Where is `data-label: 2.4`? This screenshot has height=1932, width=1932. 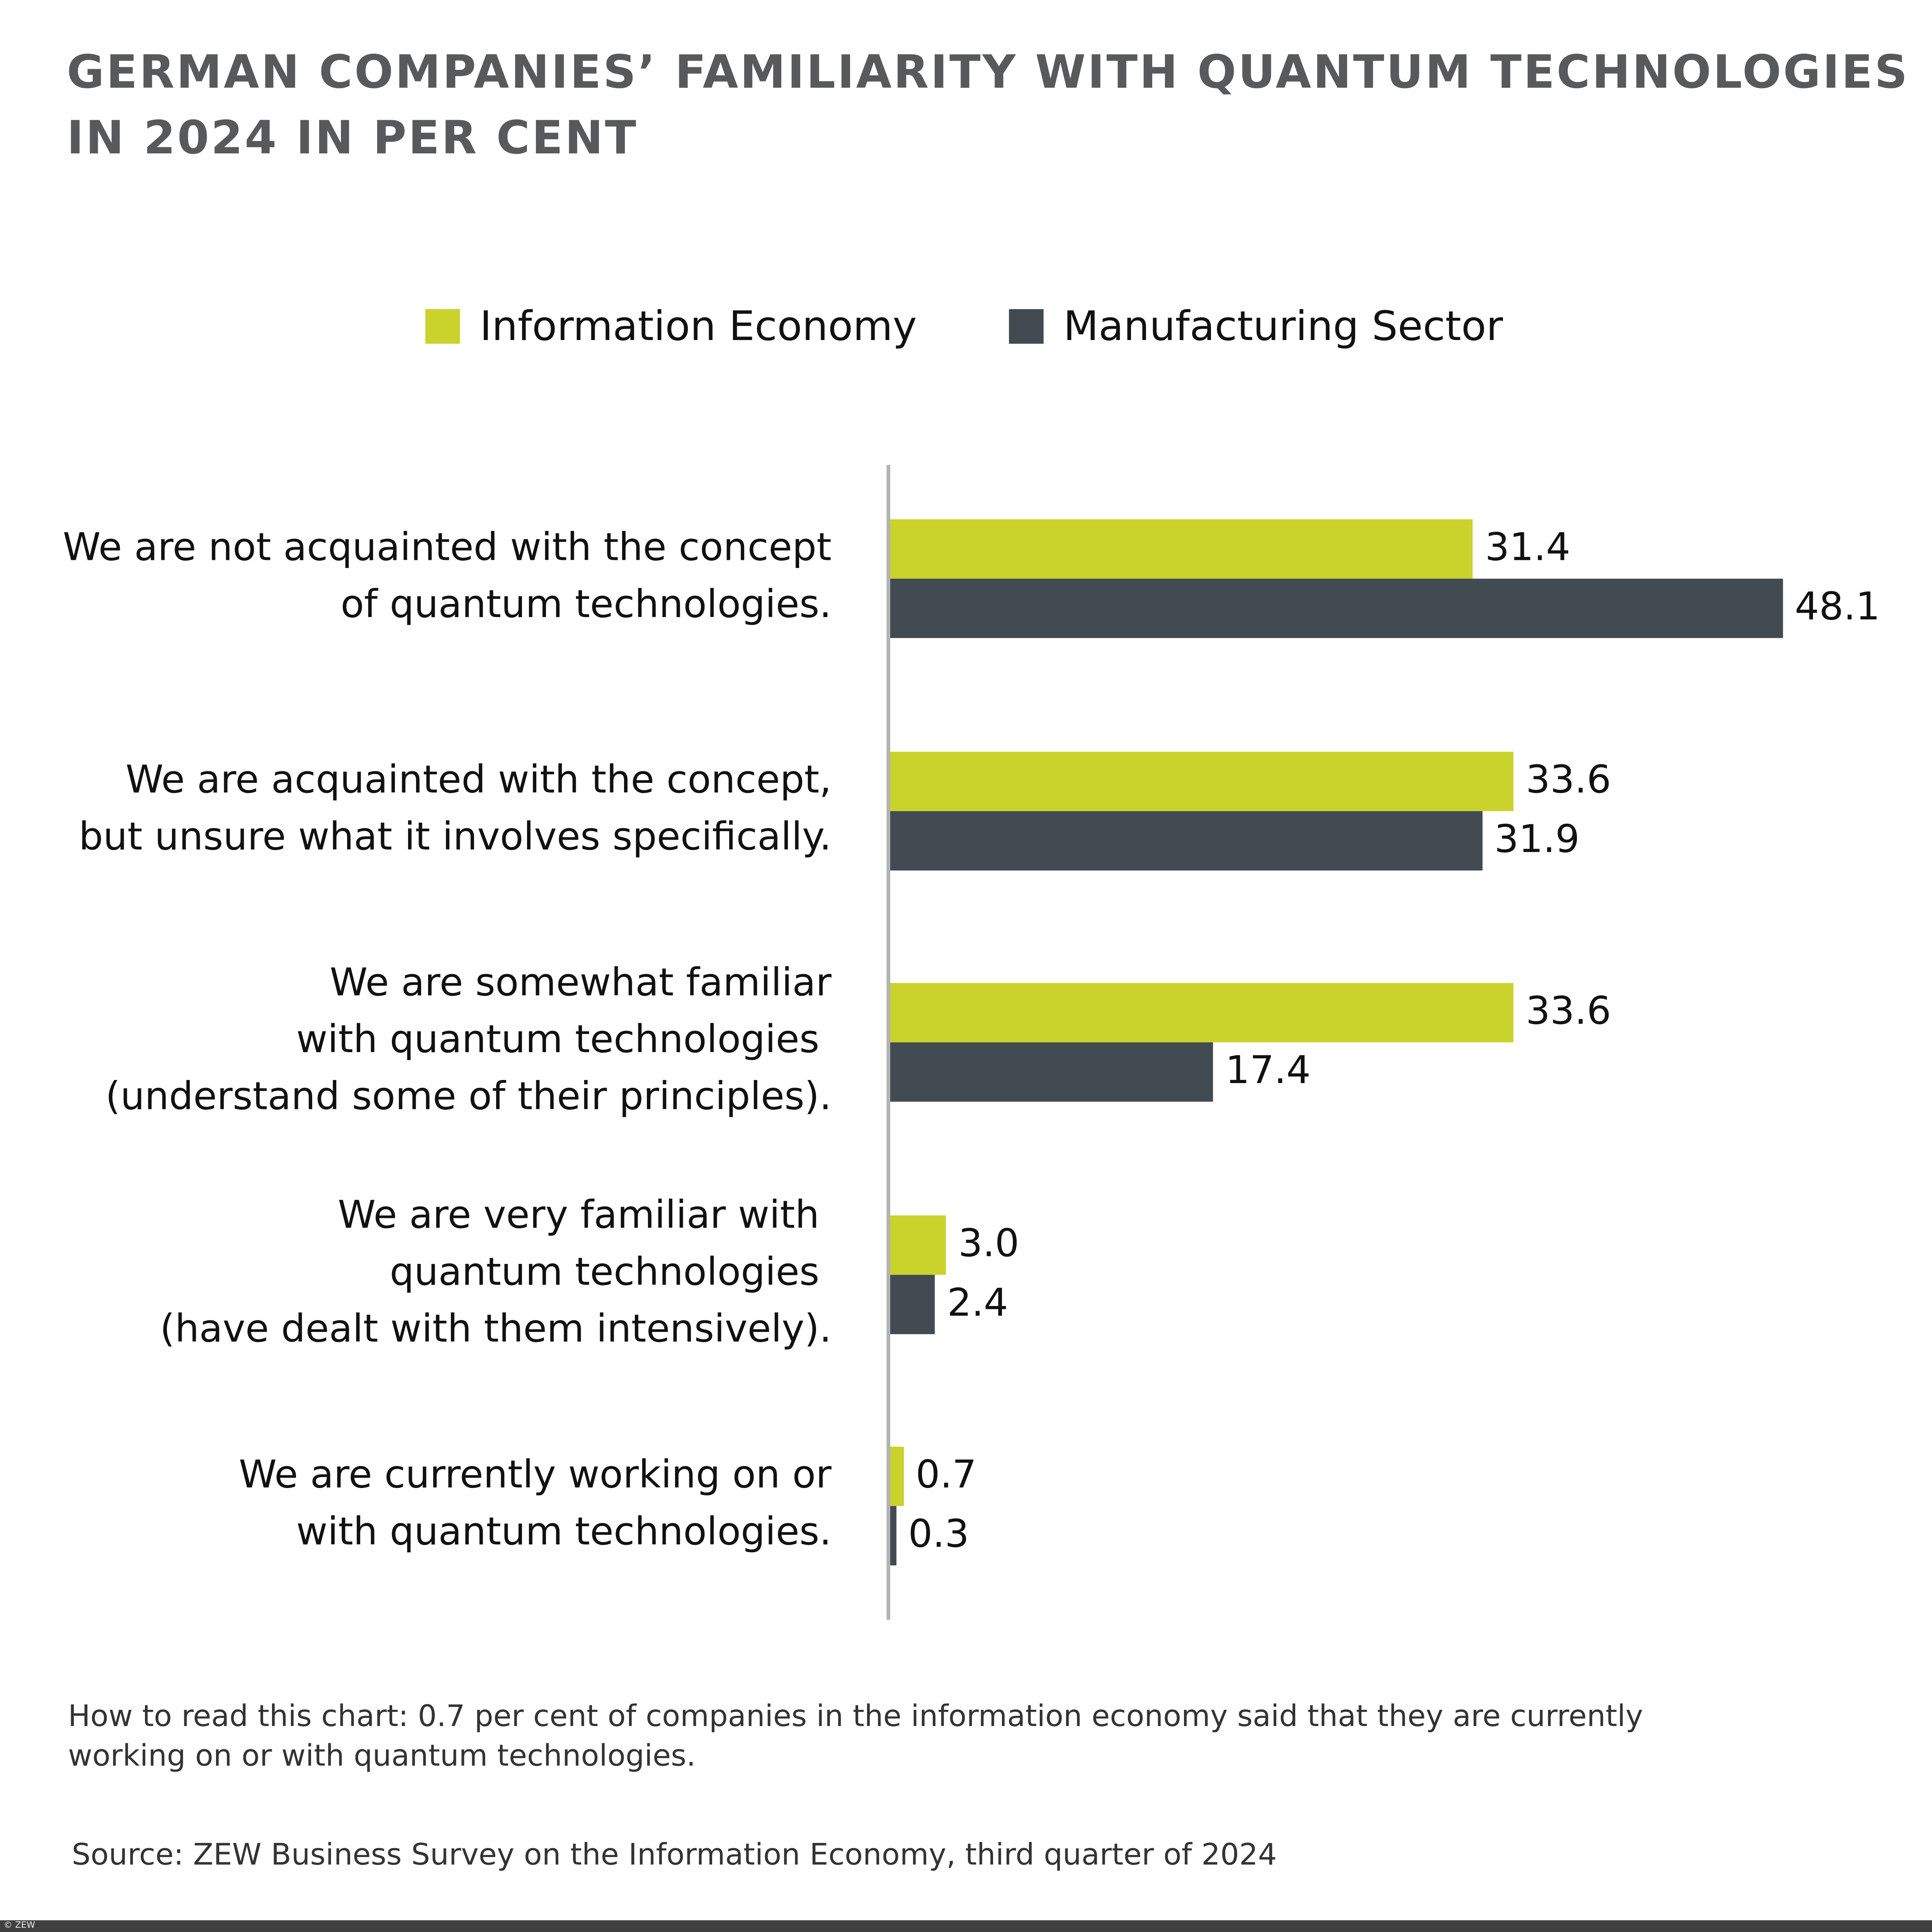 data-label: 2.4 is located at coordinates (978, 1304).